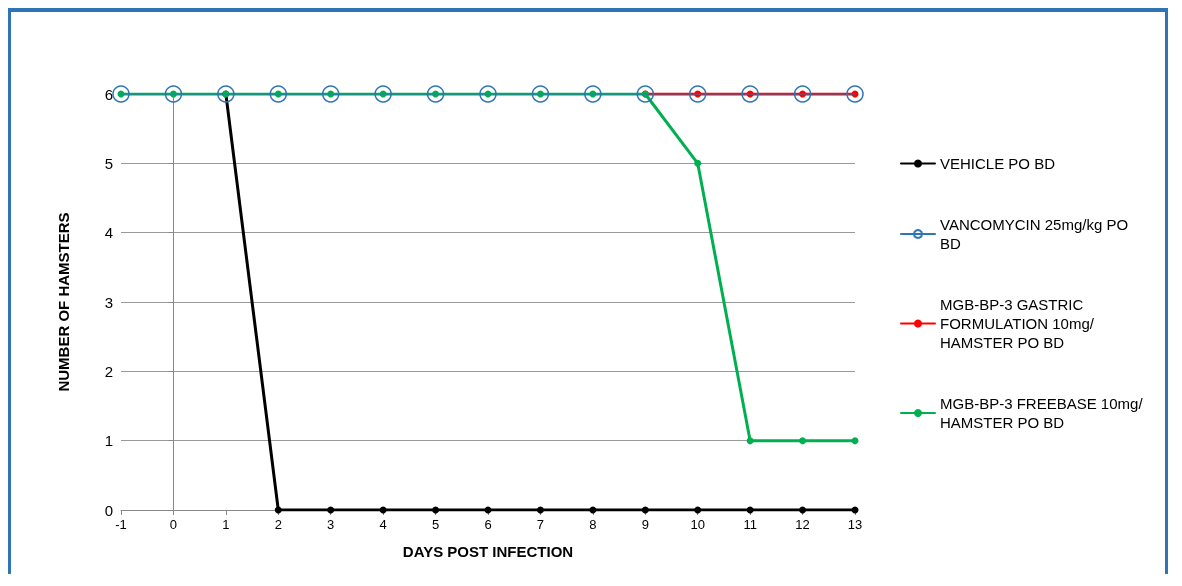 The width and height of the screenshot is (1182, 586). What do you see at coordinates (121, 524) in the screenshot?
I see `x-tick-label: -1` at bounding box center [121, 524].